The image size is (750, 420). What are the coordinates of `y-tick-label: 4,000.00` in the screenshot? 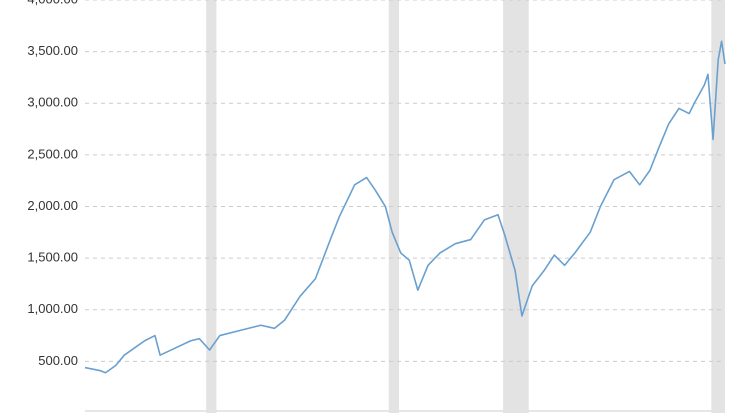 It's located at (52, 3).